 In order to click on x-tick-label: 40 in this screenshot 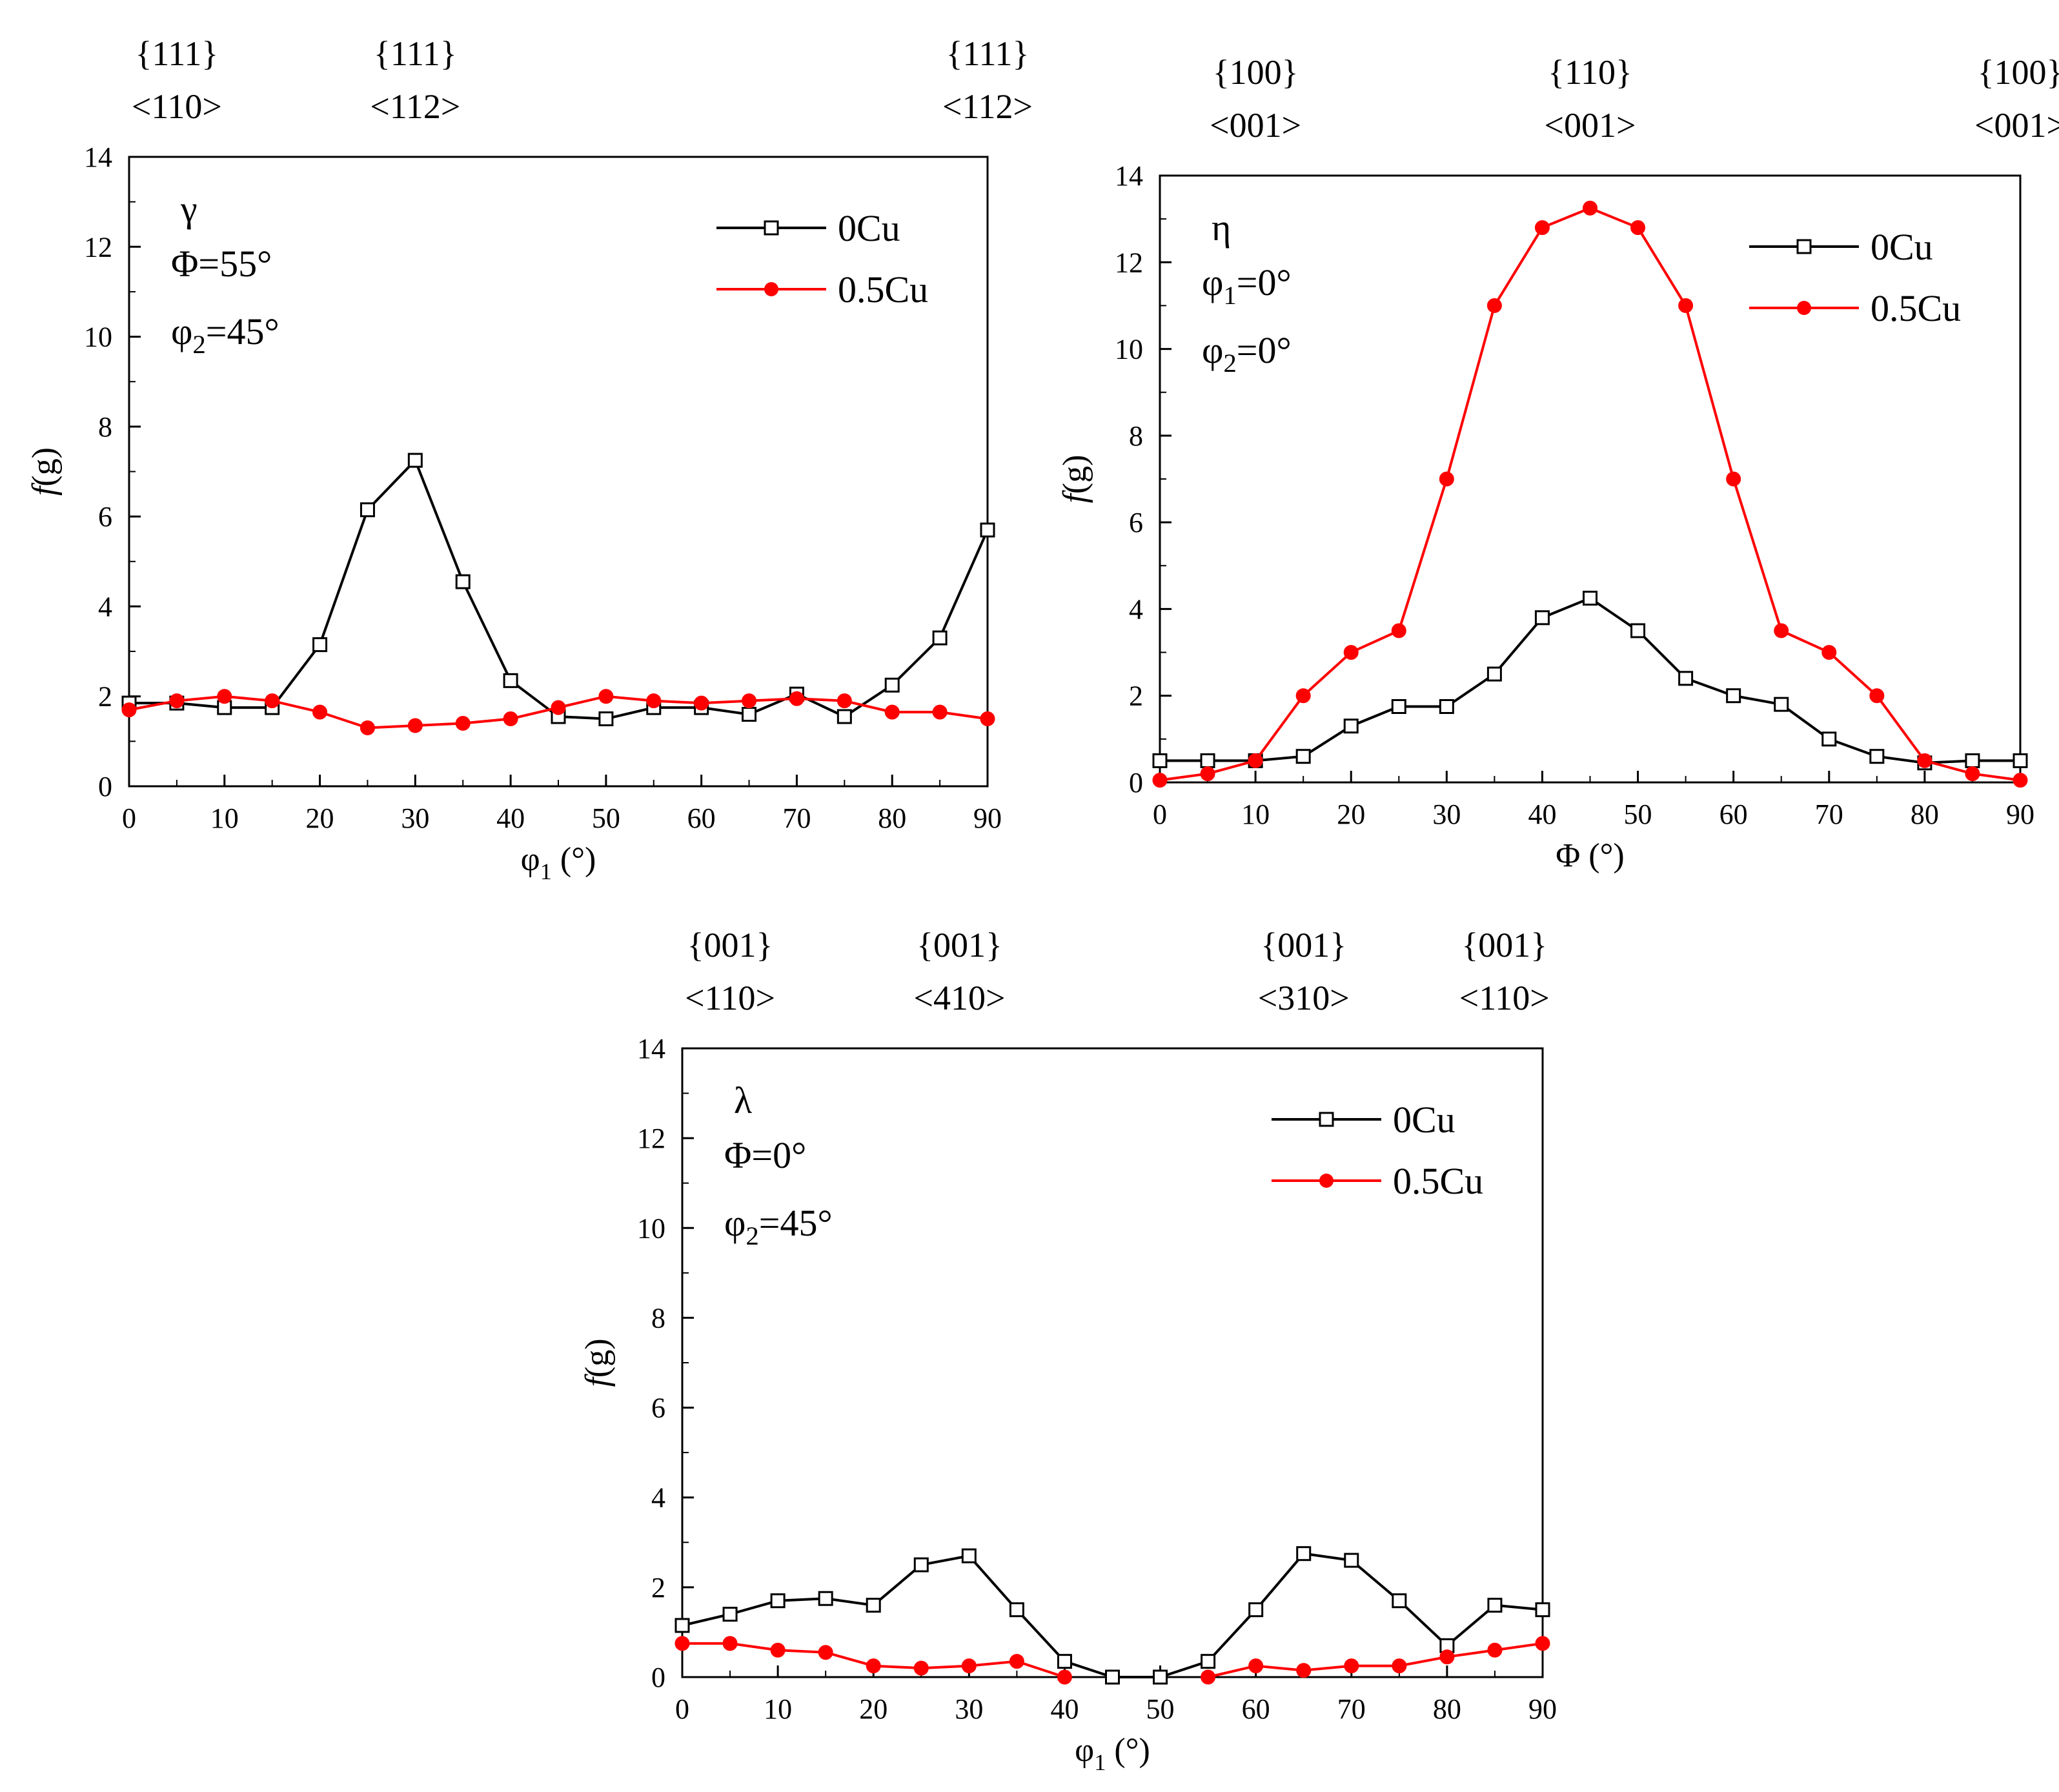, I will do `click(1064, 1709)`.